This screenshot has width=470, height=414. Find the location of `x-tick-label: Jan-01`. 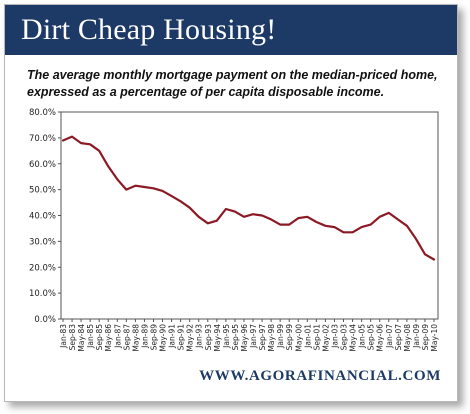

x-tick-label: Jan-01 is located at coordinates (307, 336).